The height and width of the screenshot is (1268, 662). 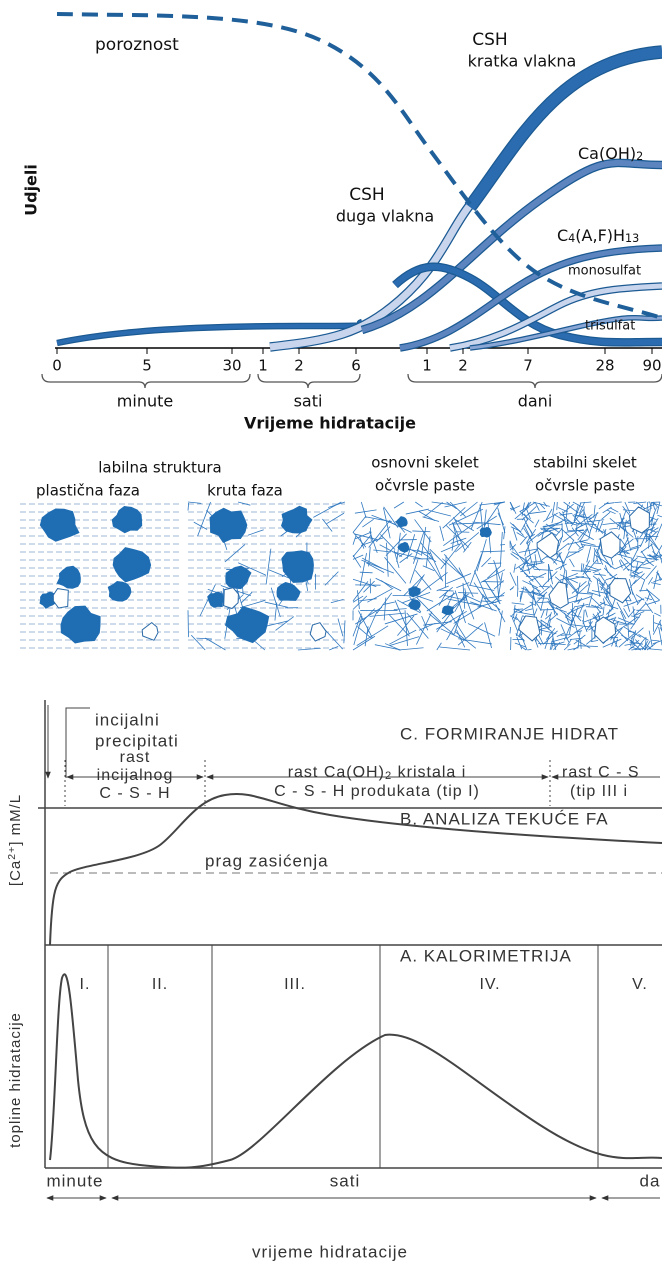 I want to click on group-label: minute, so click(x=145, y=401).